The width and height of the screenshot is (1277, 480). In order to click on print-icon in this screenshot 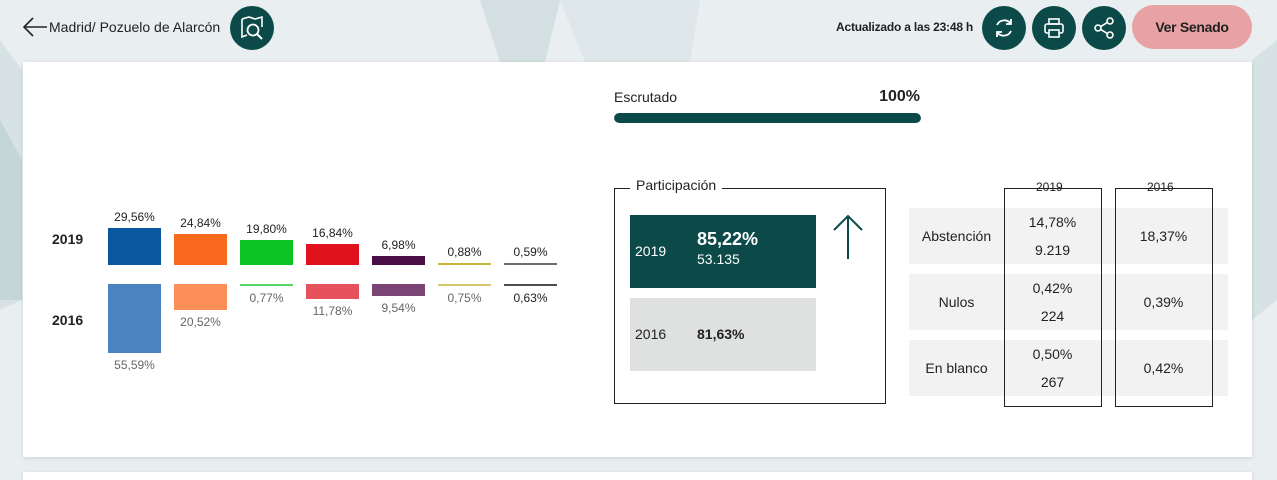, I will do `click(1054, 28)`.